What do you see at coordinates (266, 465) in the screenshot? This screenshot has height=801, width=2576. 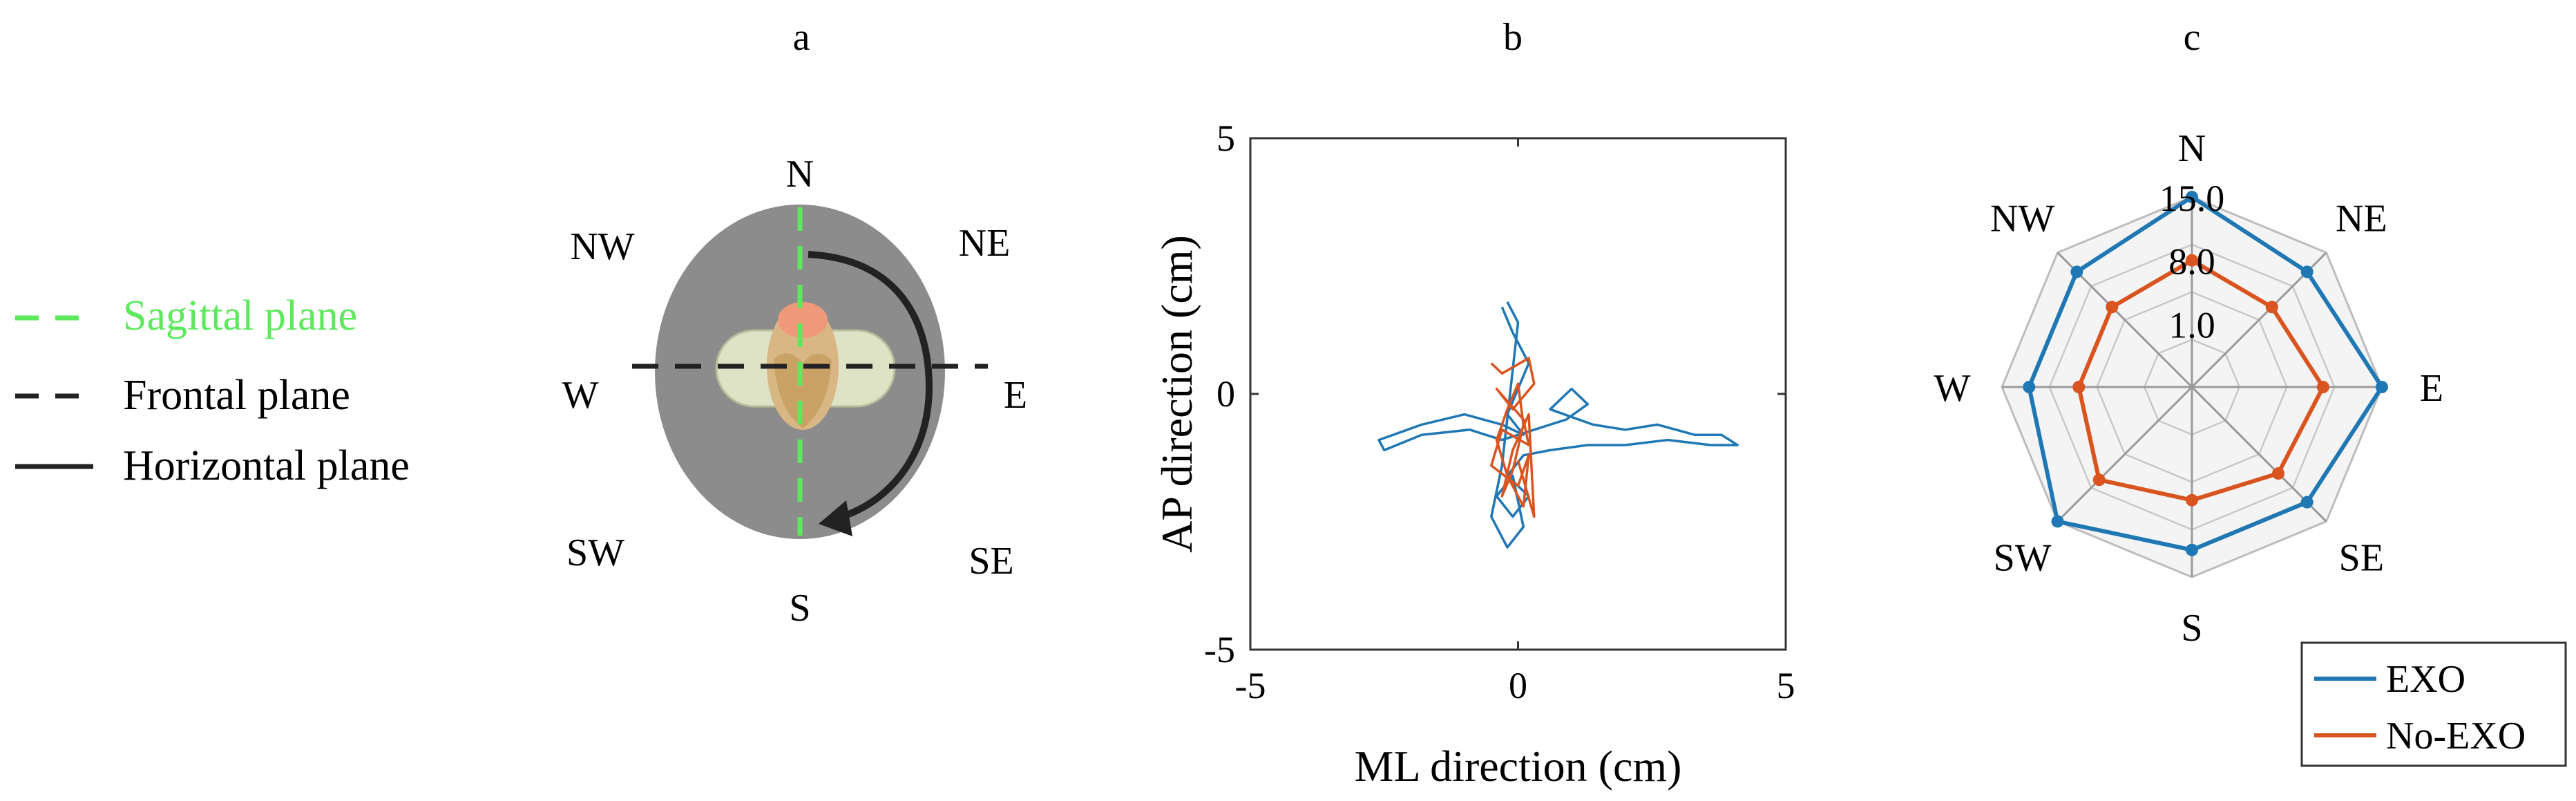 I see `legend-horizontal-label: Horizontal plane` at bounding box center [266, 465].